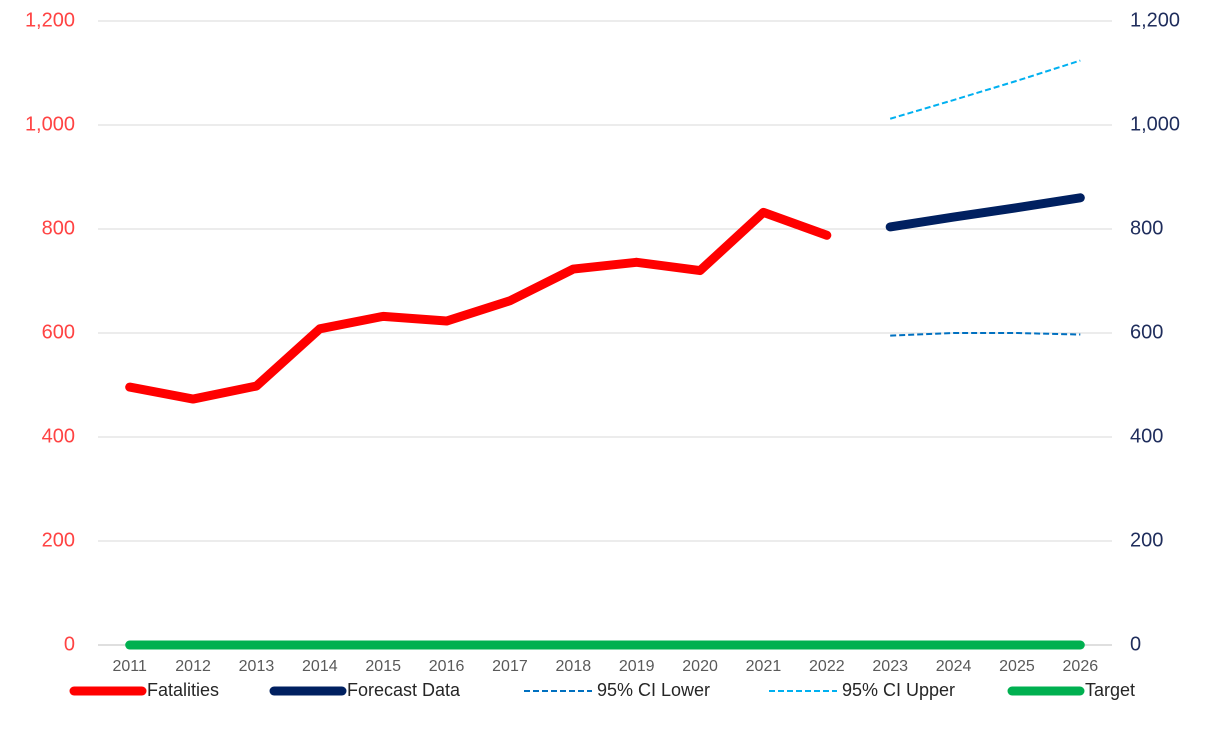  Describe the element at coordinates (1110, 690) in the screenshot. I see `legend-label: Target` at that location.